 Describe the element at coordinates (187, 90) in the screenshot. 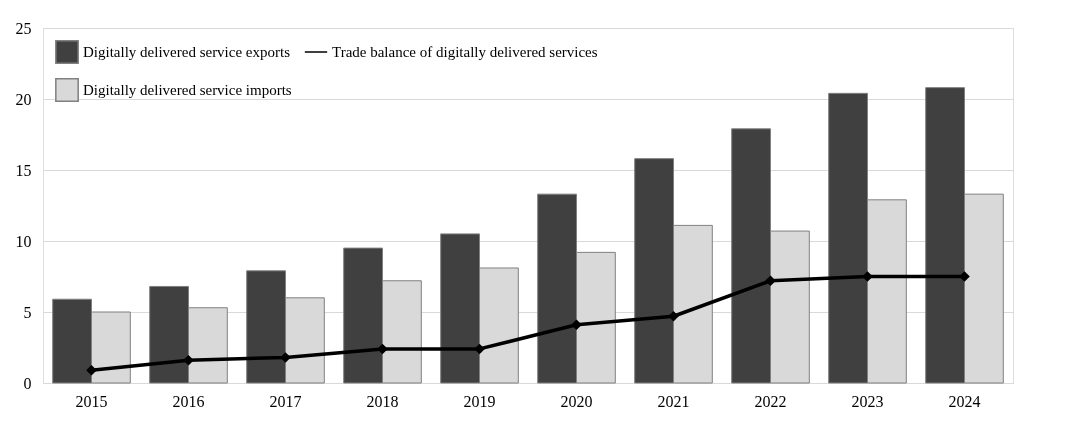

I see `legend-label: Digitally delivered service imports` at that location.